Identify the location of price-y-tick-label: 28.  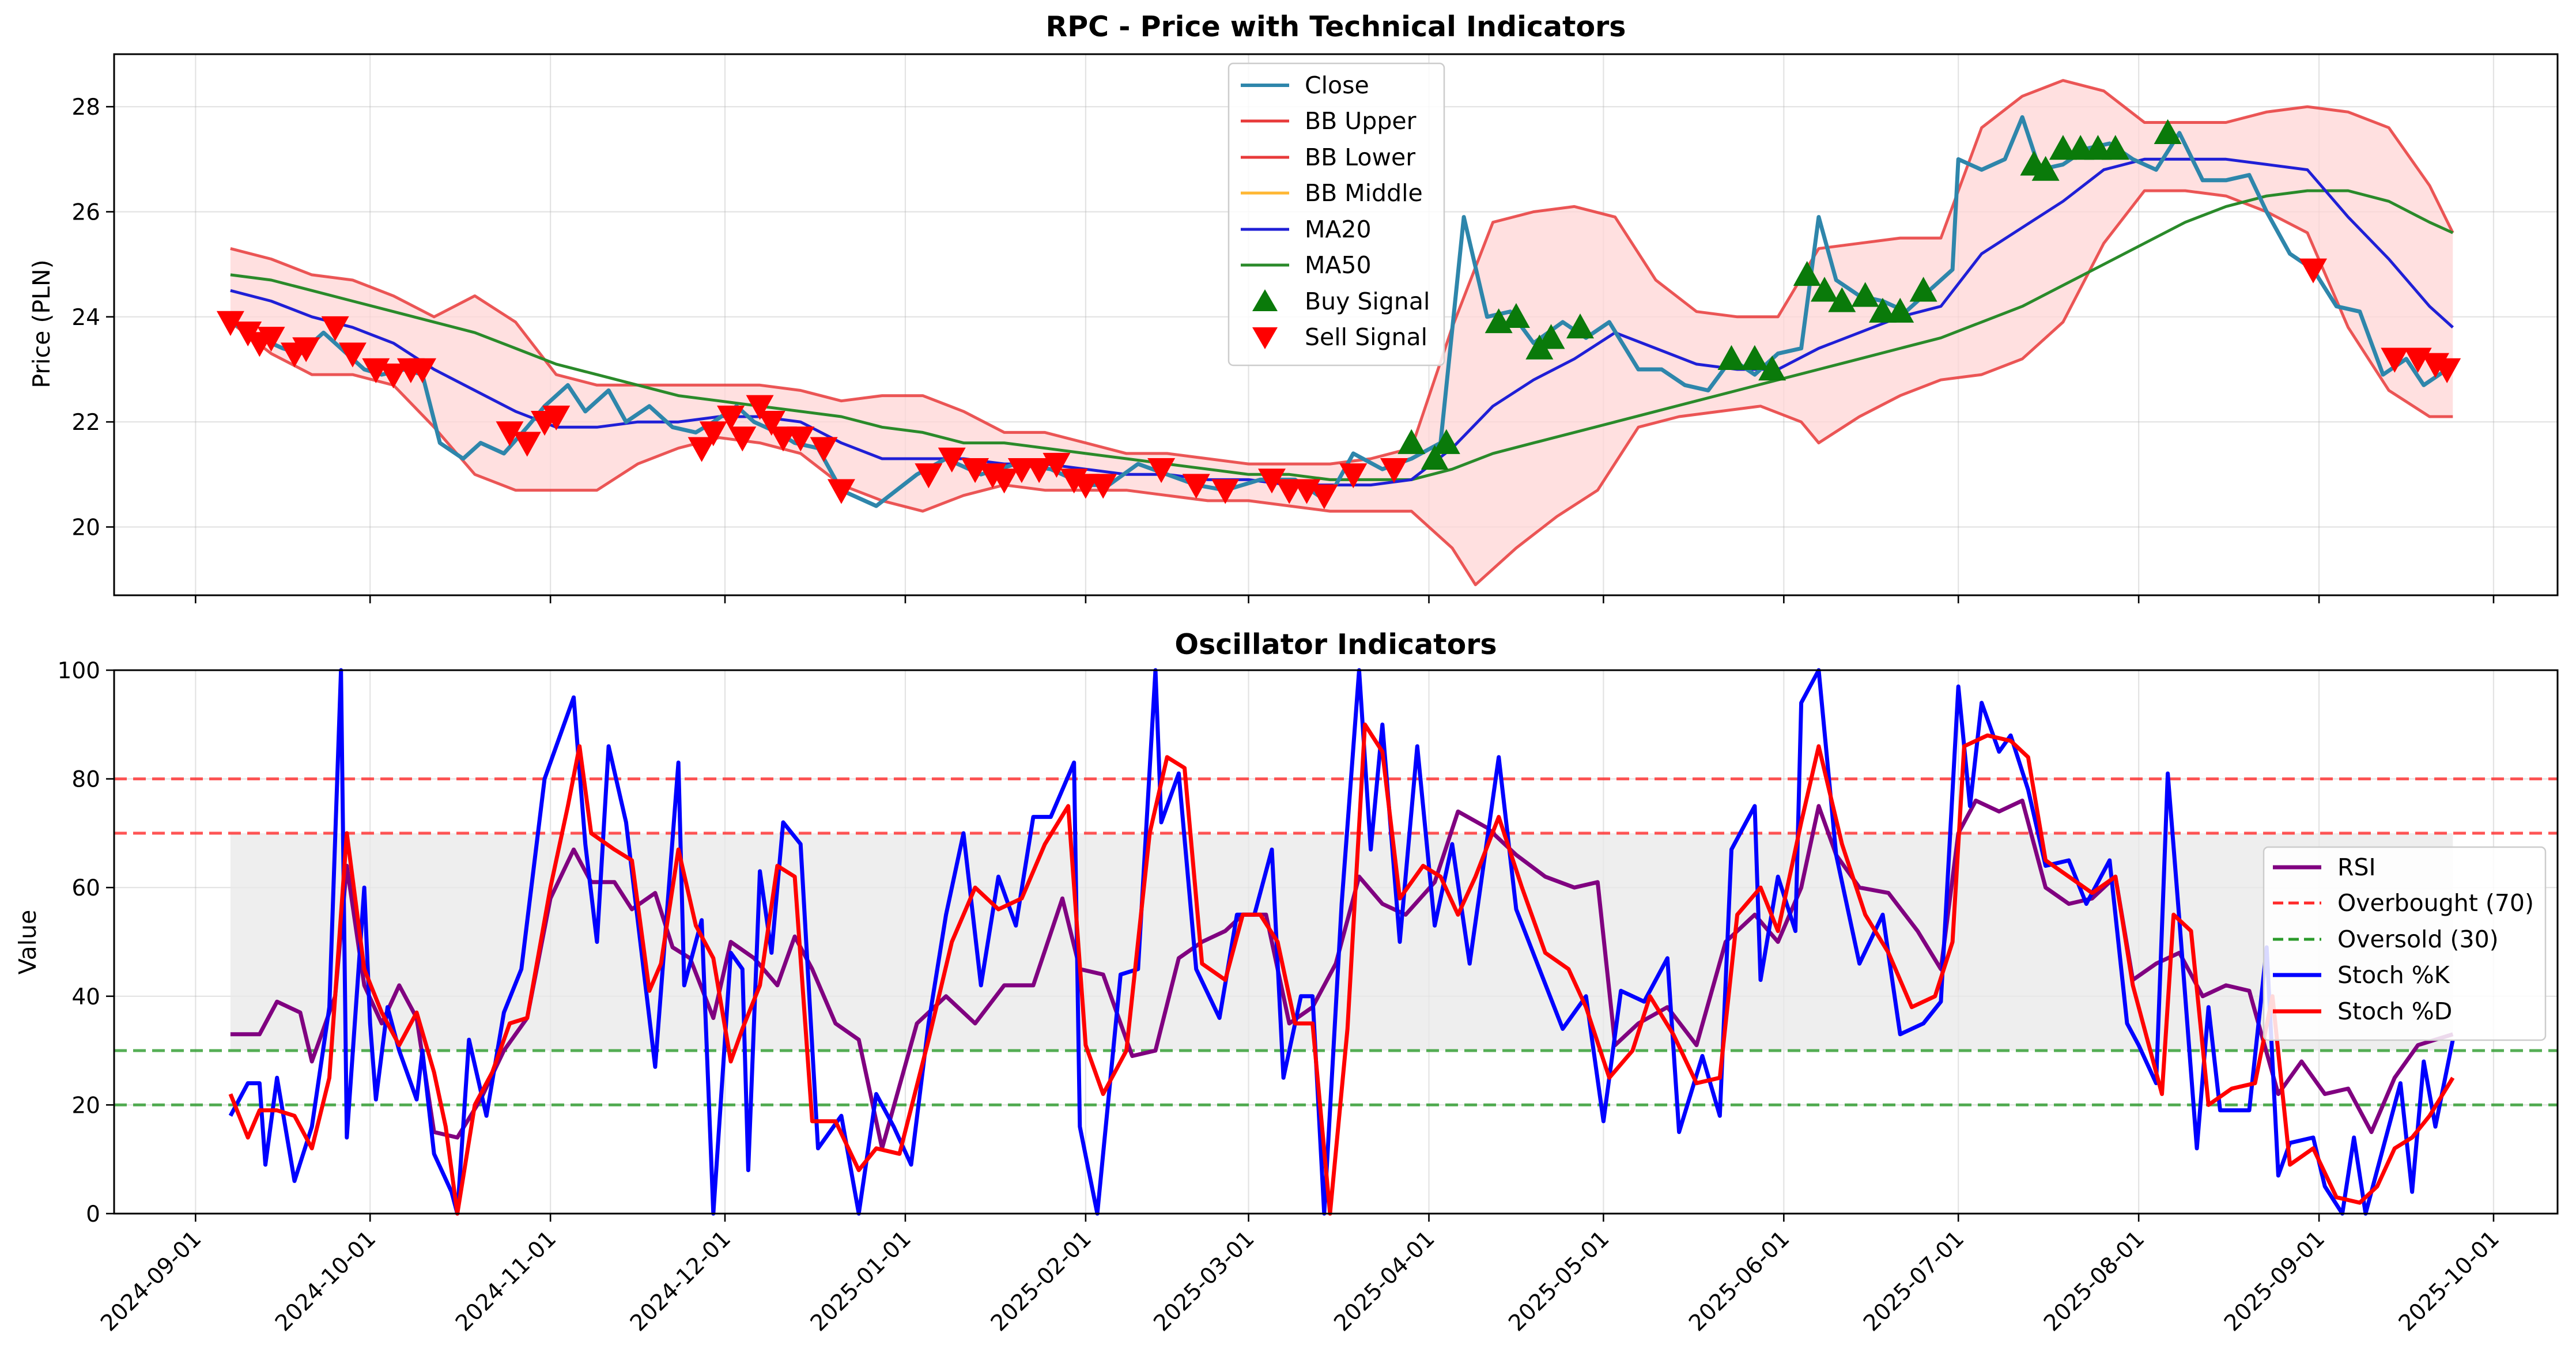
(85, 107).